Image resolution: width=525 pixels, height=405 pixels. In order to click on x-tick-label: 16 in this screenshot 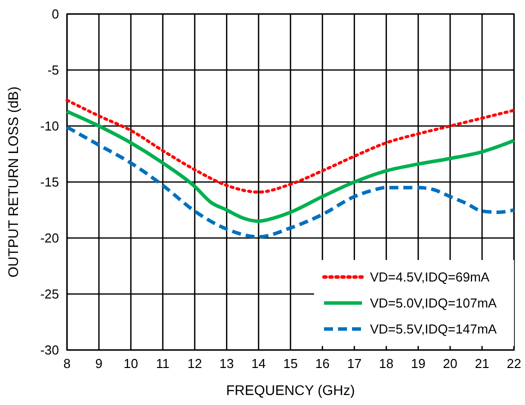, I will do `click(322, 363)`.